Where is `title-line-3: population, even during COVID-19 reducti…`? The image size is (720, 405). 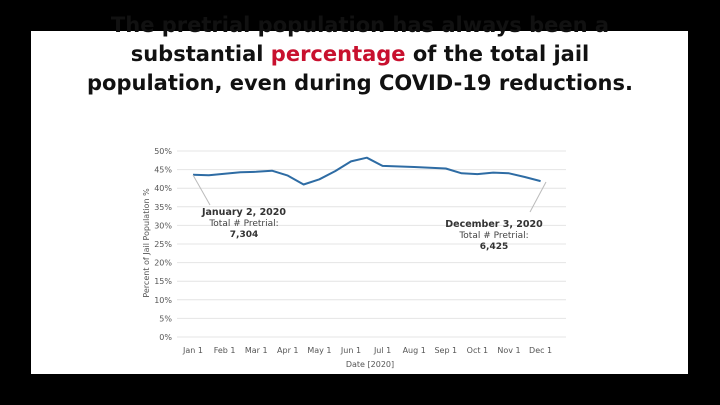 title-line-3: population, even during COVID-19 reducti… is located at coordinates (360, 83).